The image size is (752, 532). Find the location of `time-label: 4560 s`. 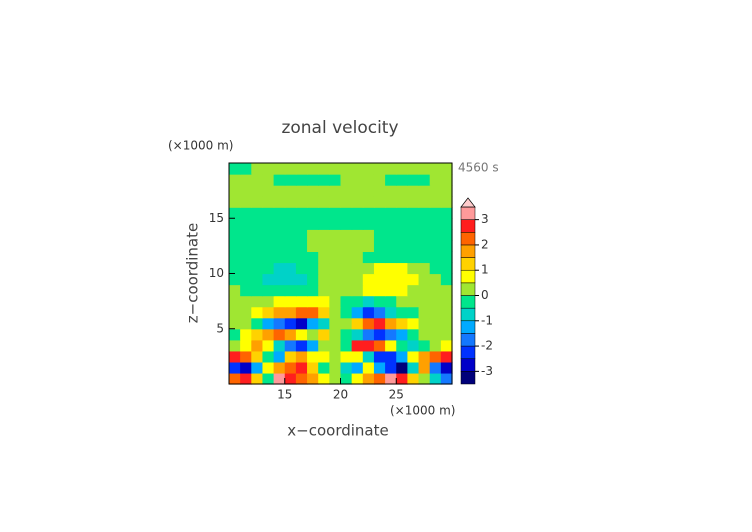

time-label: 4560 s is located at coordinates (478, 168).